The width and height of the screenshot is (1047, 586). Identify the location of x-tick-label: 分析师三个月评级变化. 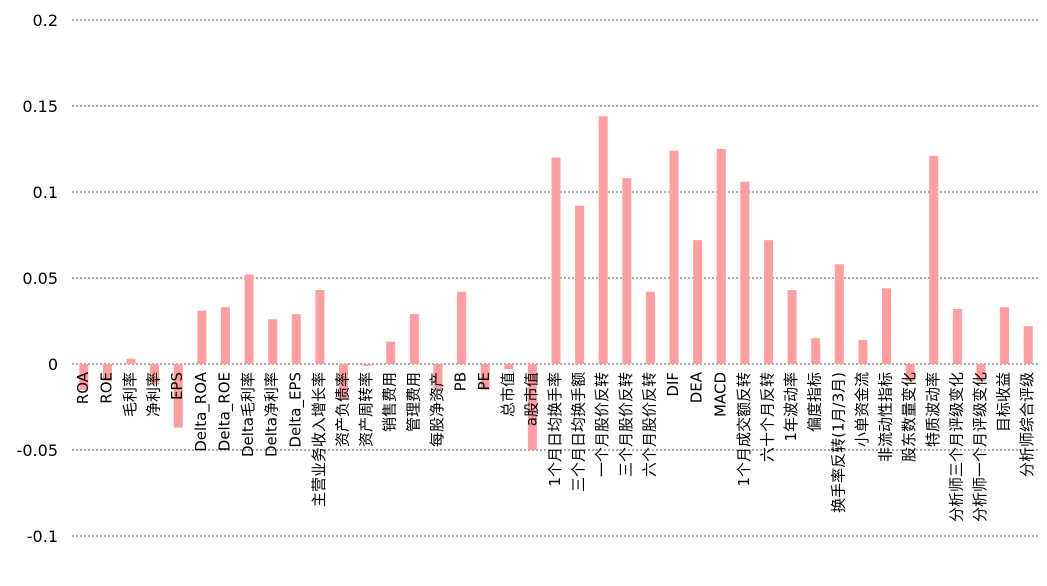
(956, 447).